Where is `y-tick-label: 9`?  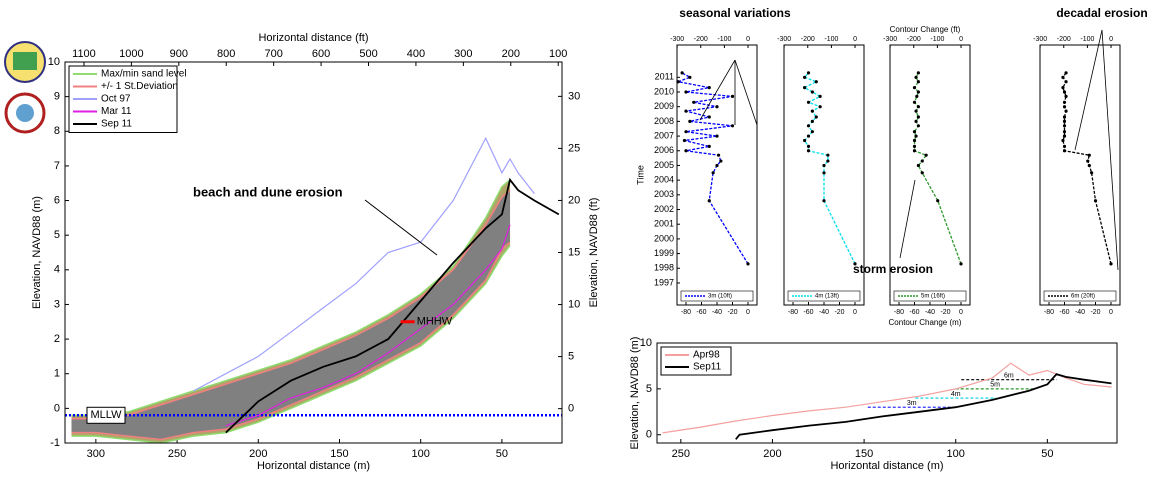 y-tick-label: 9 is located at coordinates (57, 97).